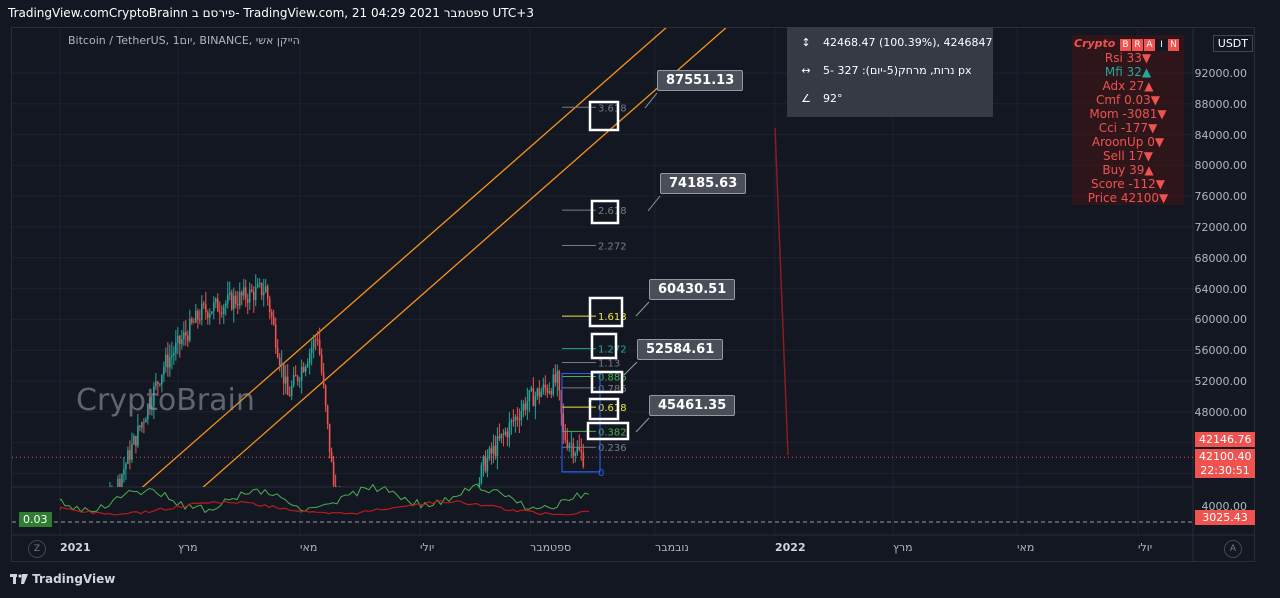 This screenshot has width=1280, height=598. What do you see at coordinates (654, 203) in the screenshot?
I see `callout-connector` at bounding box center [654, 203].